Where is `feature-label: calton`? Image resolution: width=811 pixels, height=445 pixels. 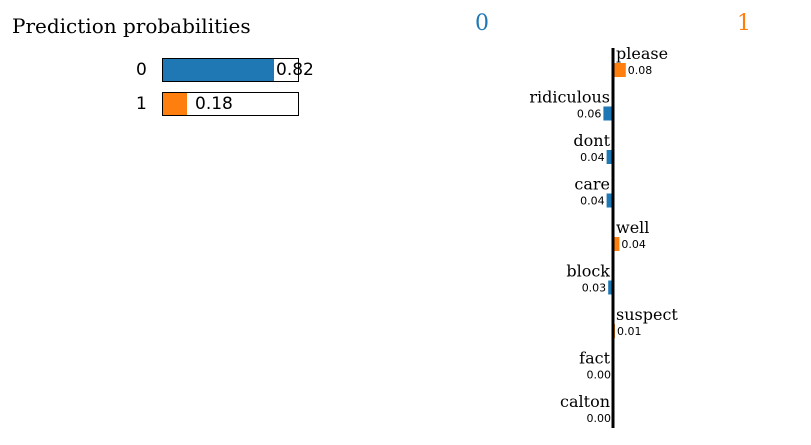
feature-label: calton is located at coordinates (585, 401).